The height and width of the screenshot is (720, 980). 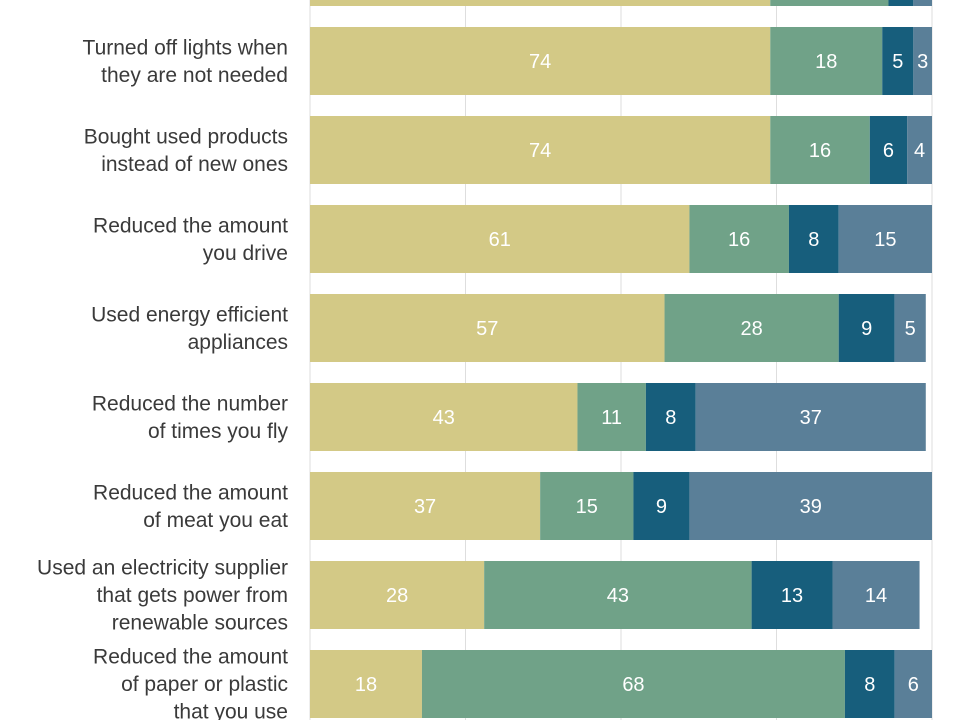 I want to click on value-label: 11, so click(x=611, y=418).